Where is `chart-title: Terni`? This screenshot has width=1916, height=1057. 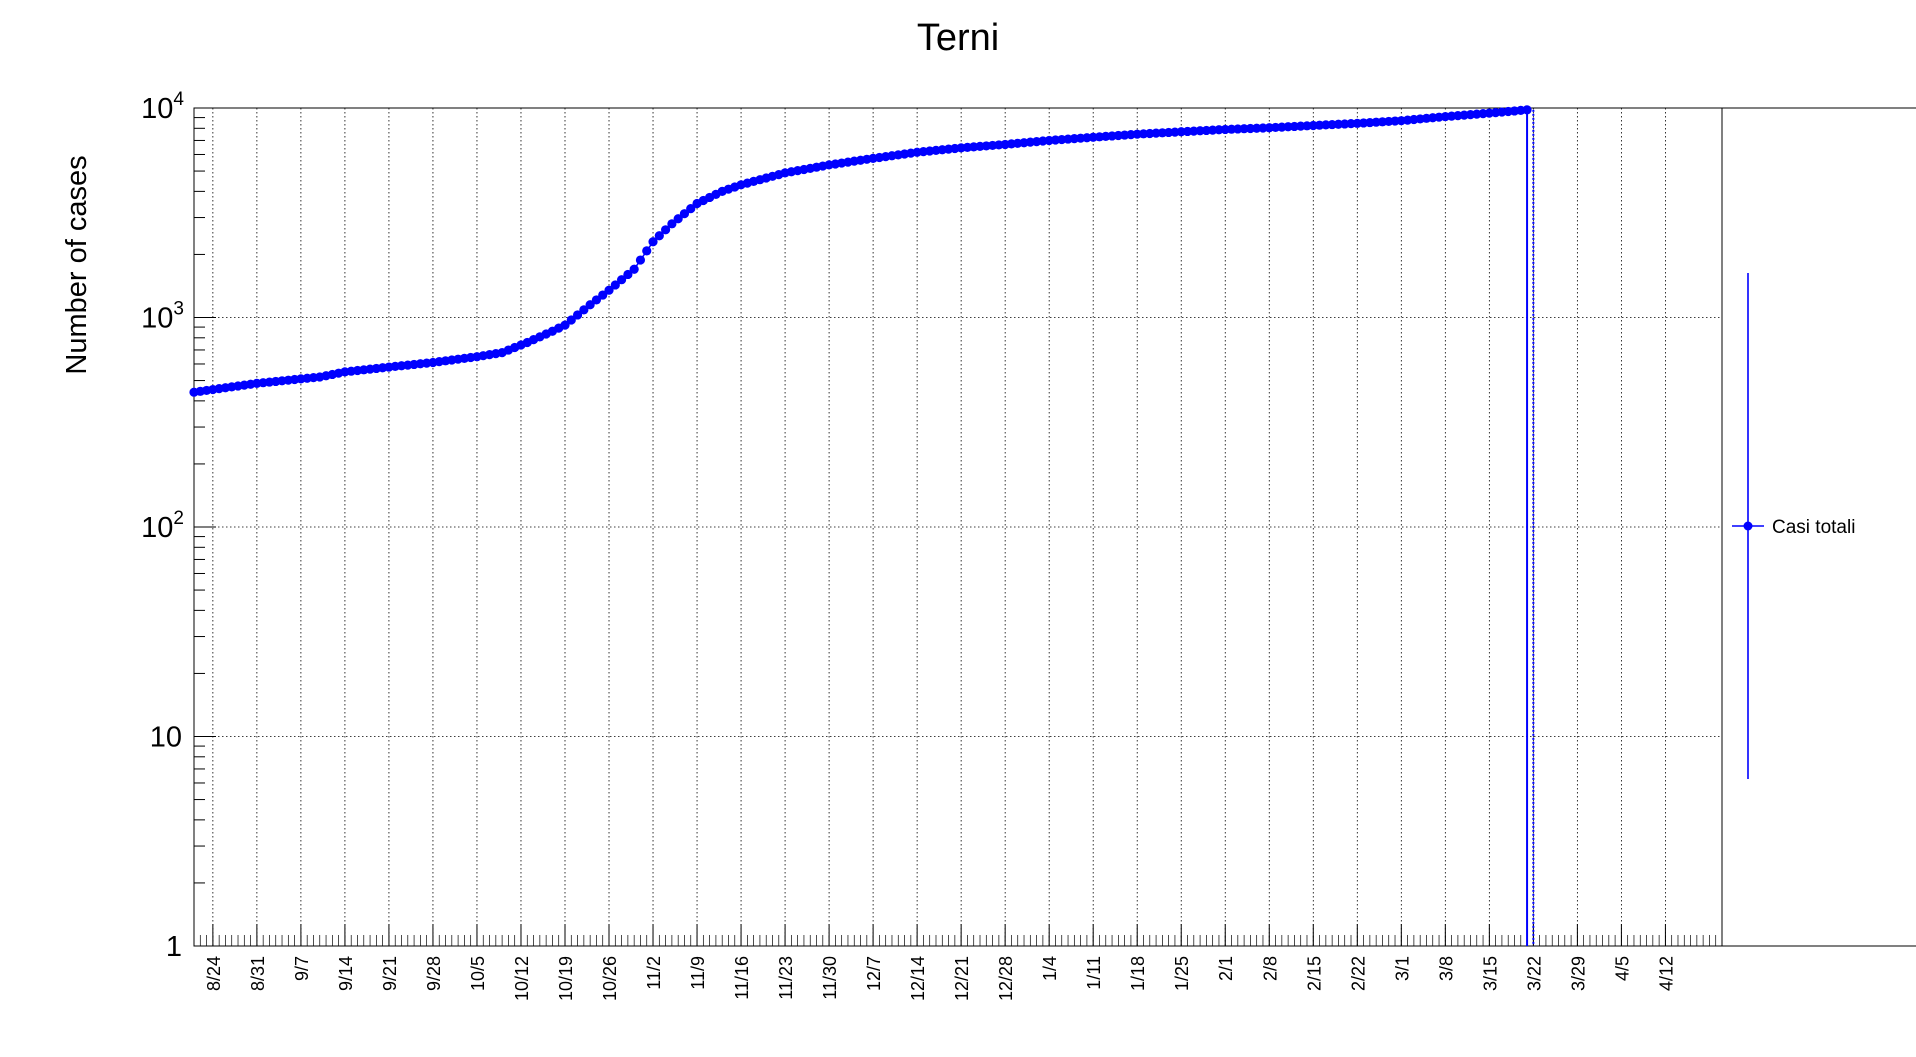 chart-title: Terni is located at coordinates (958, 38).